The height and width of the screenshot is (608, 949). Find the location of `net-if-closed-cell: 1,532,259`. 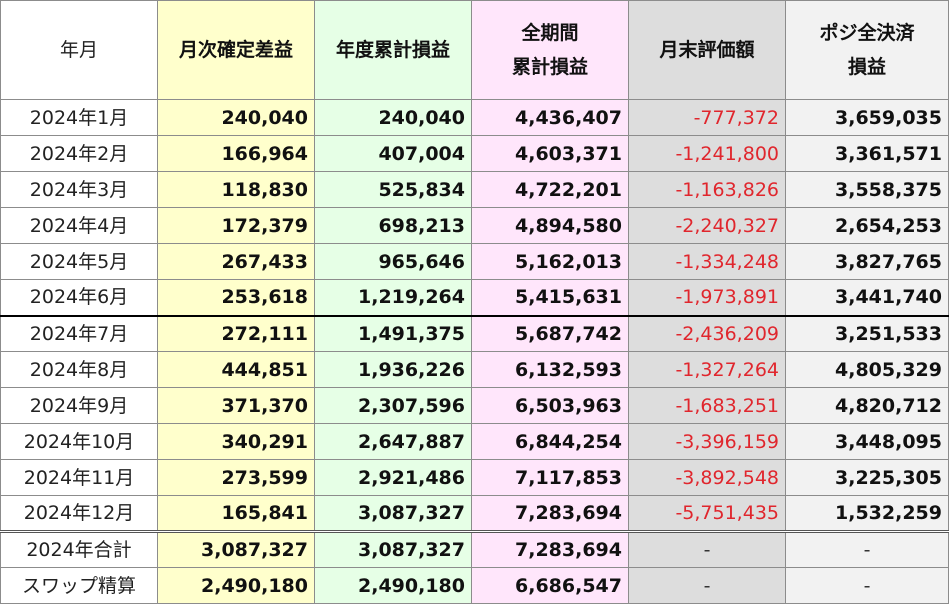

net-if-closed-cell: 1,532,259 is located at coordinates (867, 513).